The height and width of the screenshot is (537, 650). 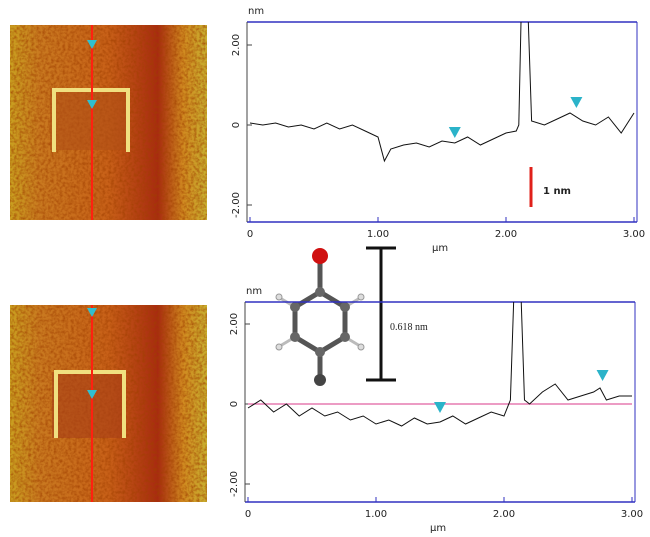 What do you see at coordinates (439, 364) in the screenshot?
I see `profile-line` at bounding box center [439, 364].